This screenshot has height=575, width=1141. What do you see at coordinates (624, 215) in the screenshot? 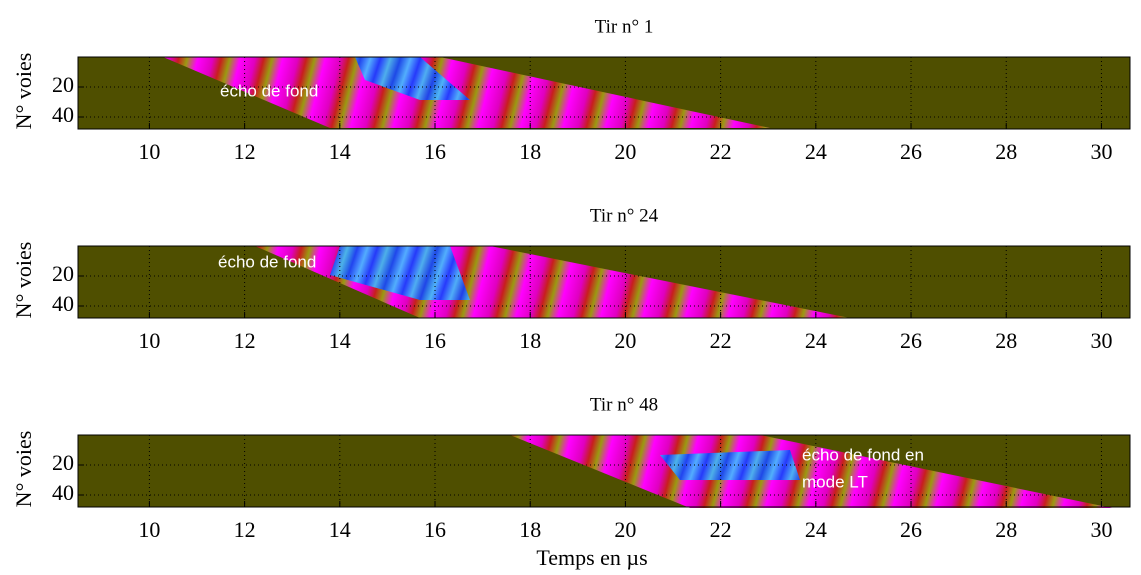
I see `chart-title: Tir n° 24` at bounding box center [624, 215].